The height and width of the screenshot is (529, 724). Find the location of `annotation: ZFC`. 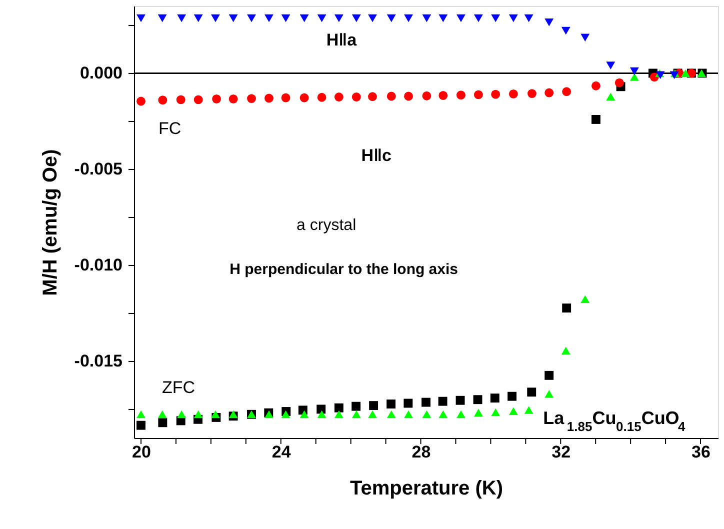

annotation: ZFC is located at coordinates (179, 388).